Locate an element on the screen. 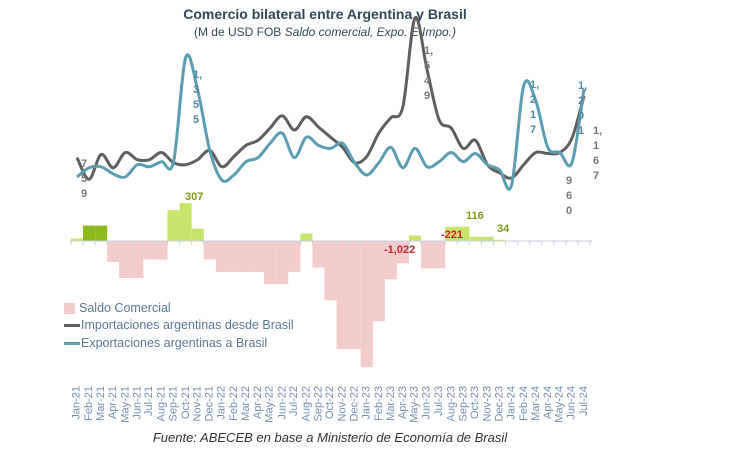 The width and height of the screenshot is (730, 463). x-tick-label: Feb-22 is located at coordinates (234, 406).